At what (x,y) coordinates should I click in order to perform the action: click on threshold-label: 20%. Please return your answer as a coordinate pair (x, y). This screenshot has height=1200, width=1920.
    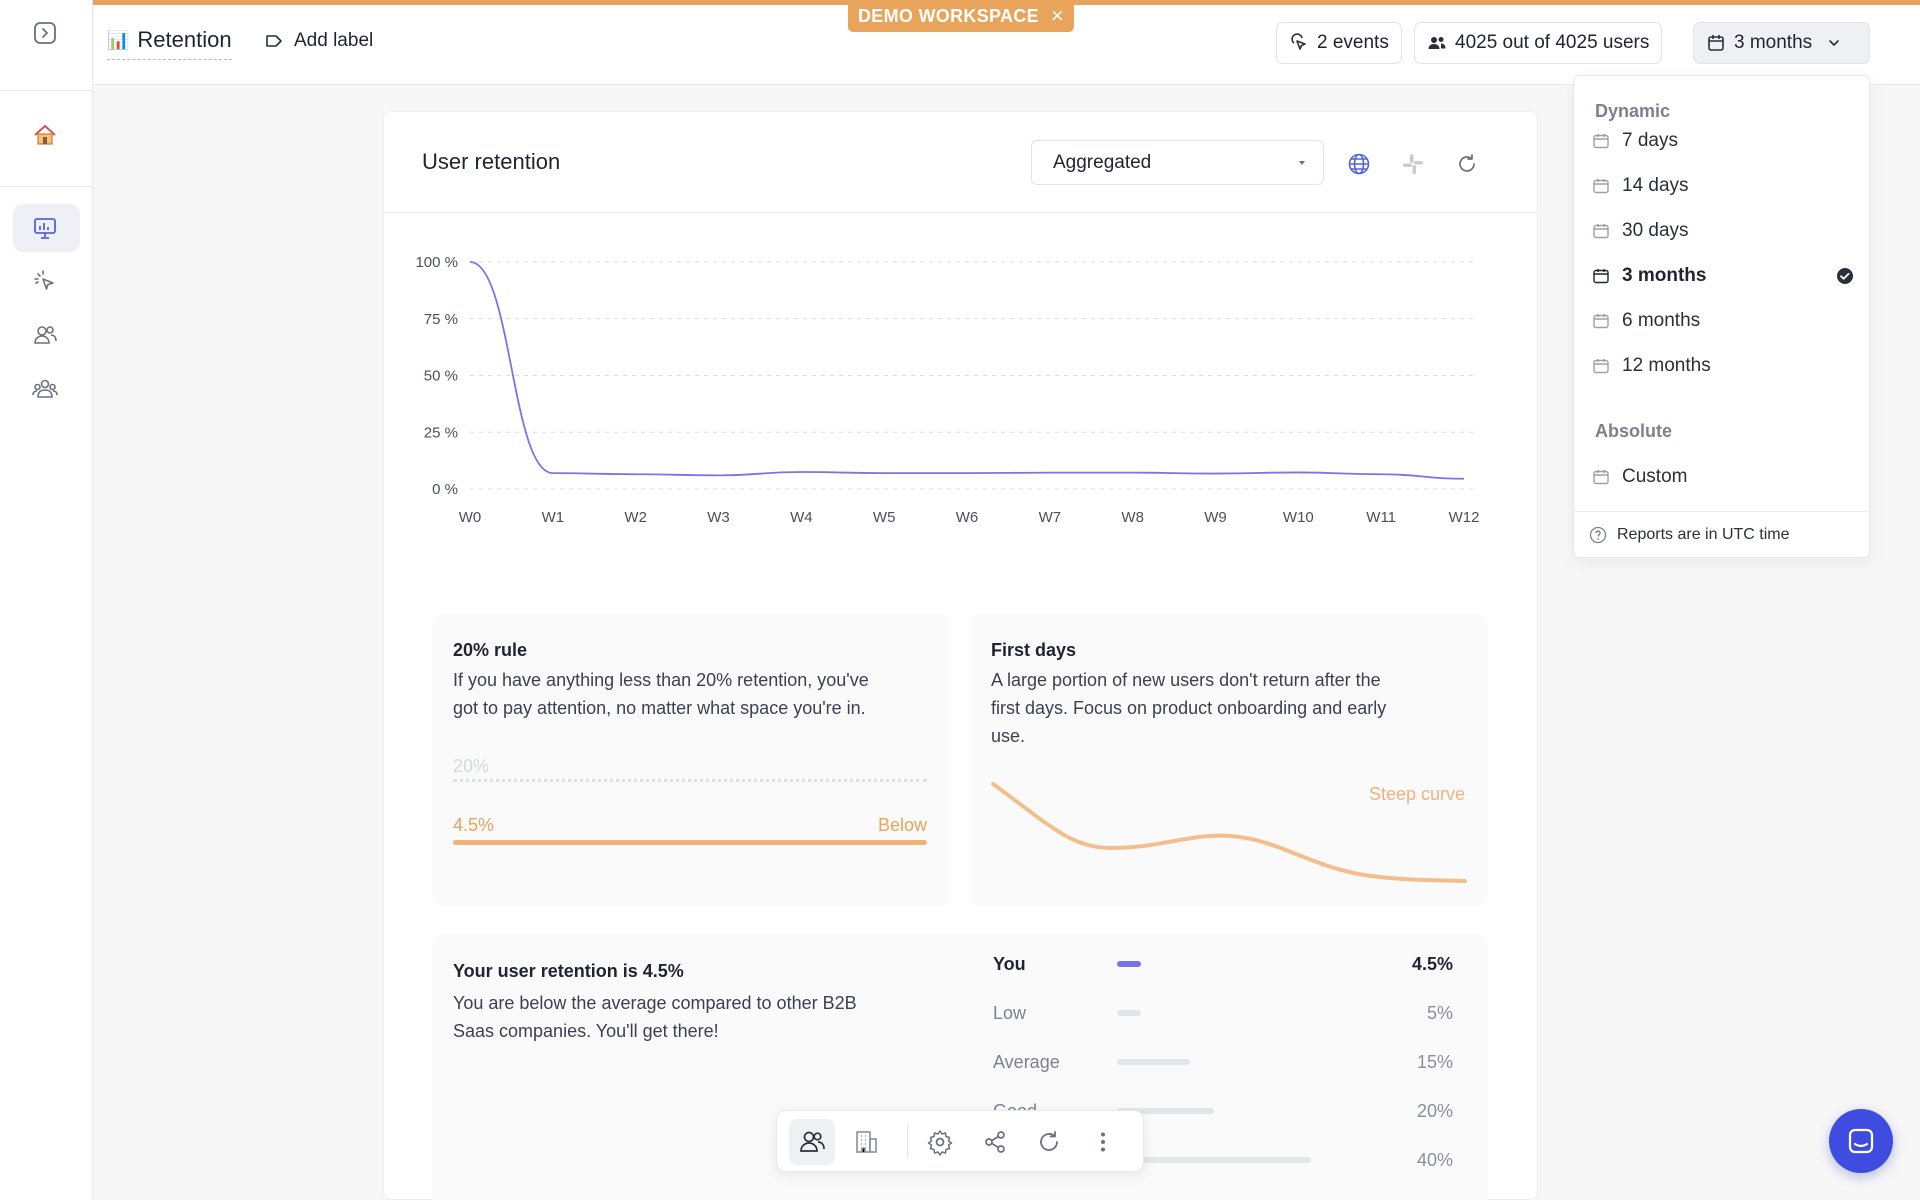
    Looking at the image, I should click on (471, 766).